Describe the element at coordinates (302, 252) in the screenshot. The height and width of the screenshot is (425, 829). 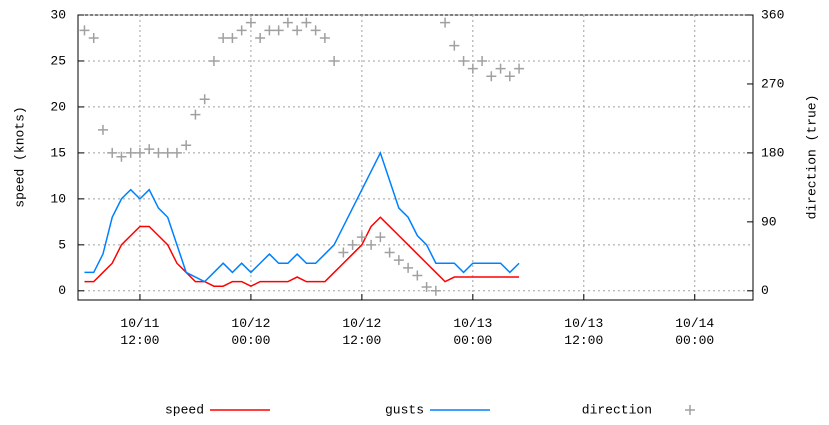
I see `series-line` at that location.